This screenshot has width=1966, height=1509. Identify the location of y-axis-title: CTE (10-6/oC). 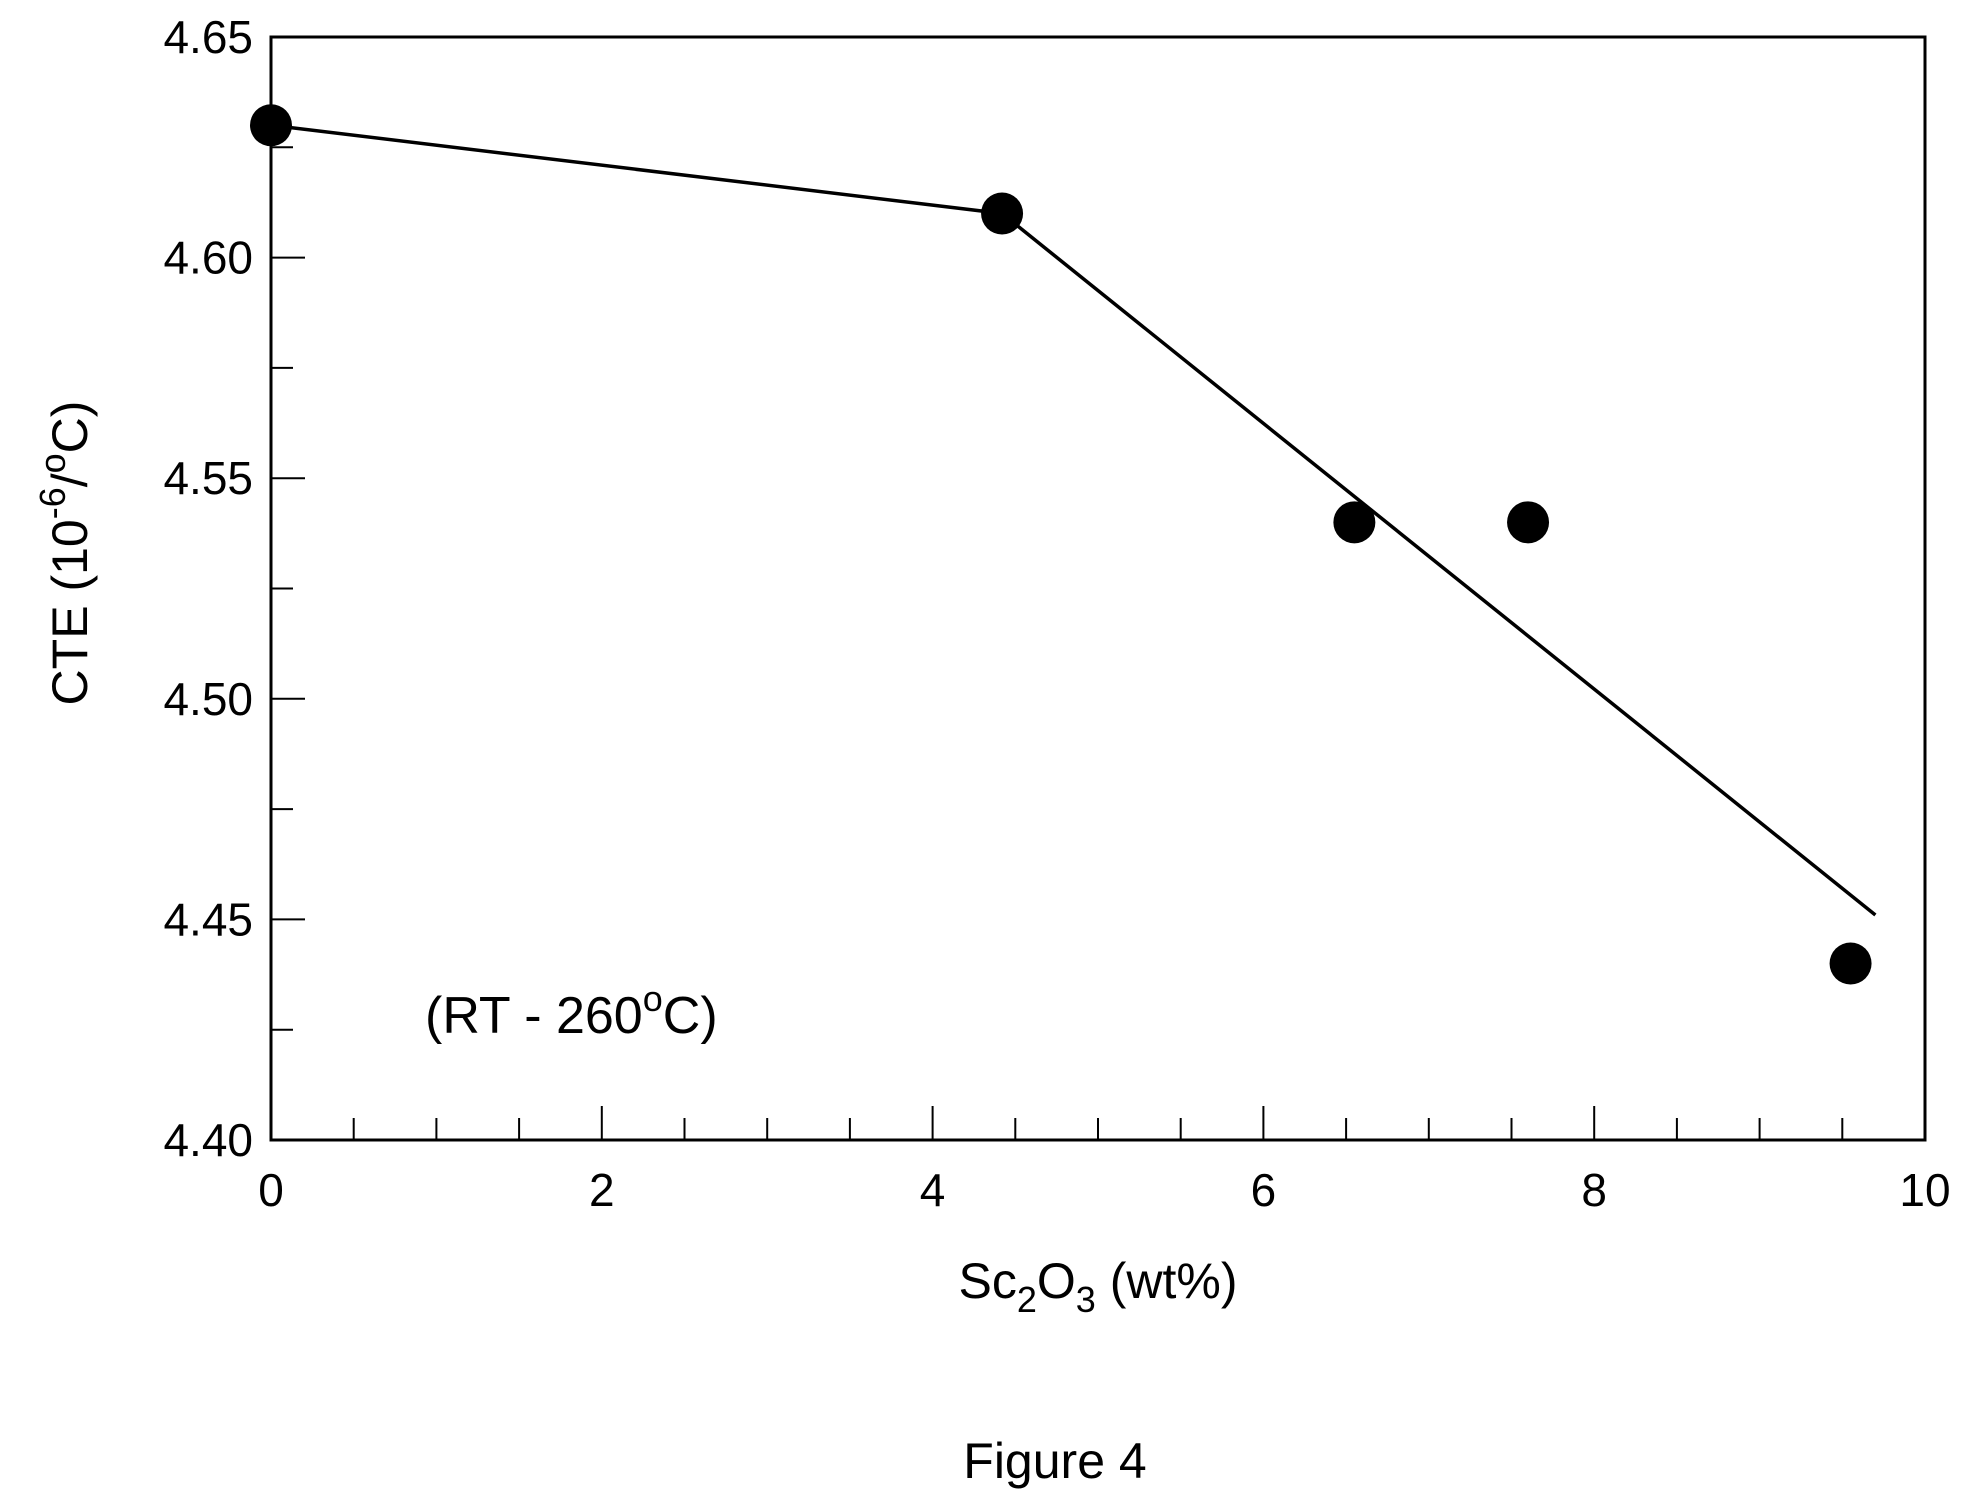
(65, 553).